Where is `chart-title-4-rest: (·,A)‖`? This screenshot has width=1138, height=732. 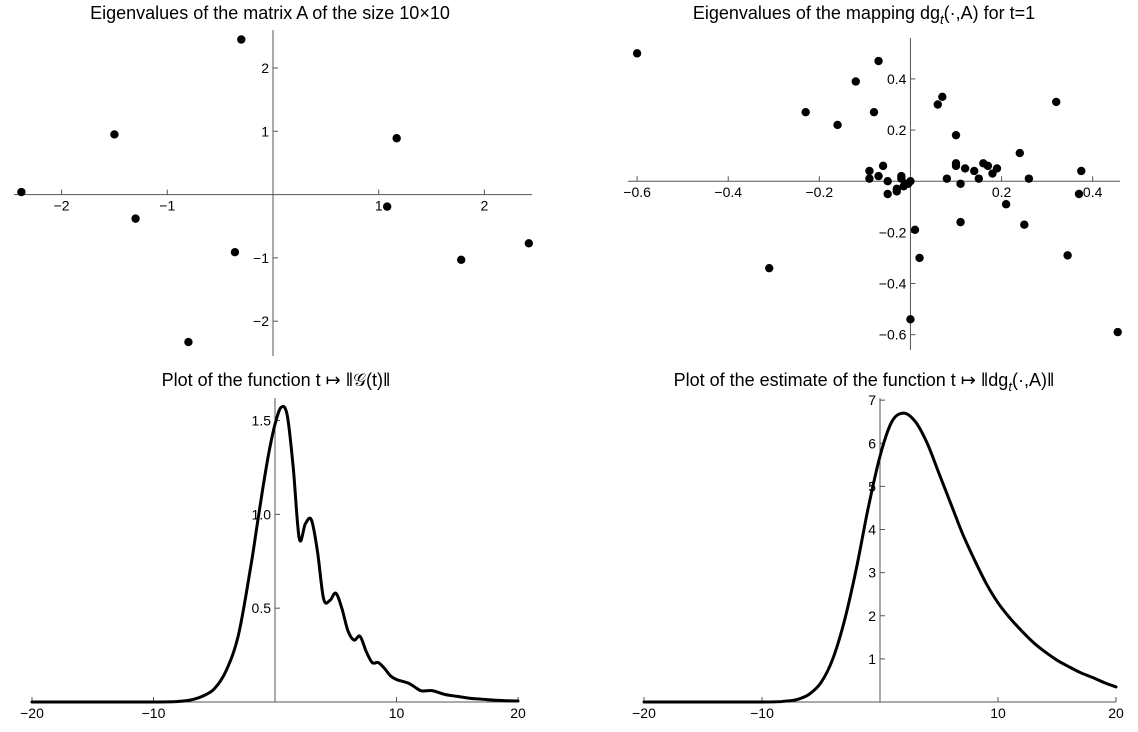
chart-title-4-rest: (·,A)‖ is located at coordinates (1033, 380).